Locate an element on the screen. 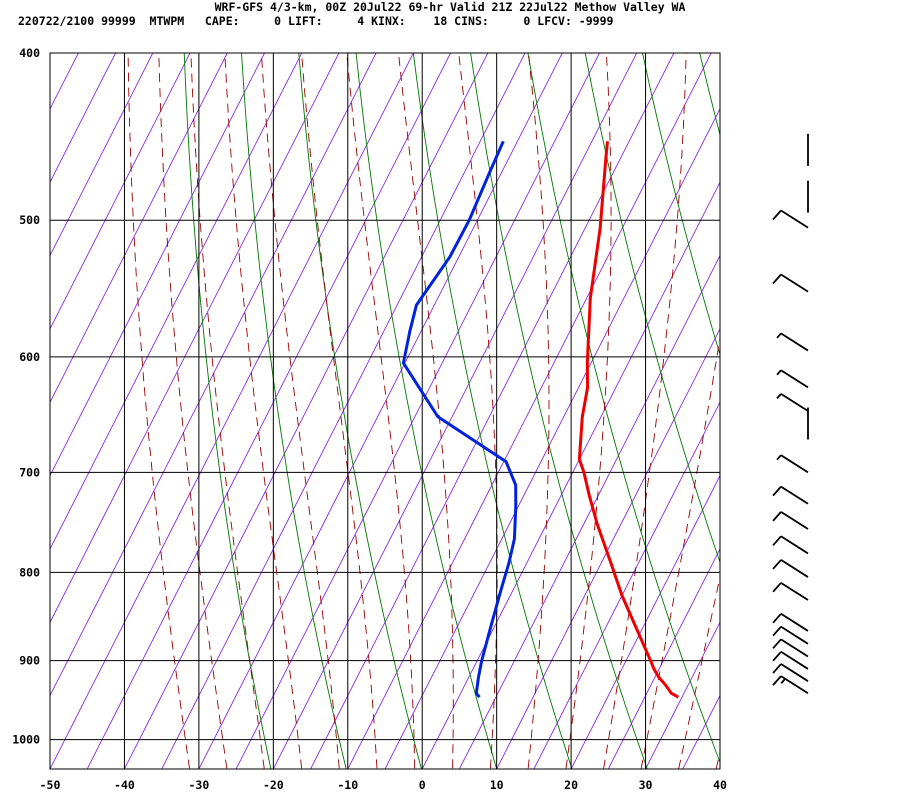  y-tick-label: 1000 is located at coordinates (26, 740).